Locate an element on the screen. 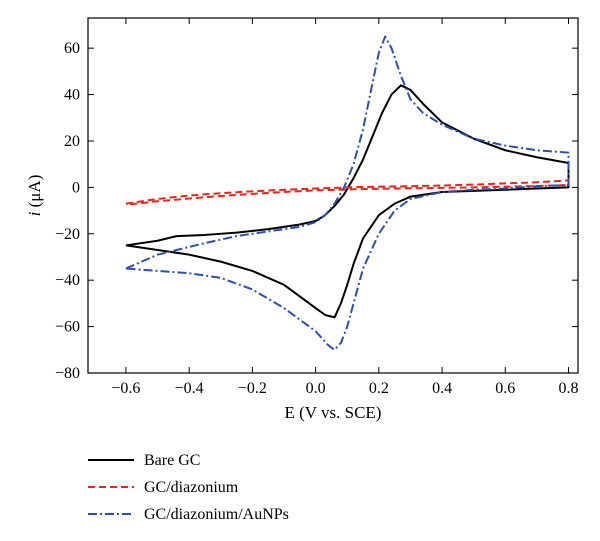  y-axis-title-unit: (μA) is located at coordinates (34, 193).